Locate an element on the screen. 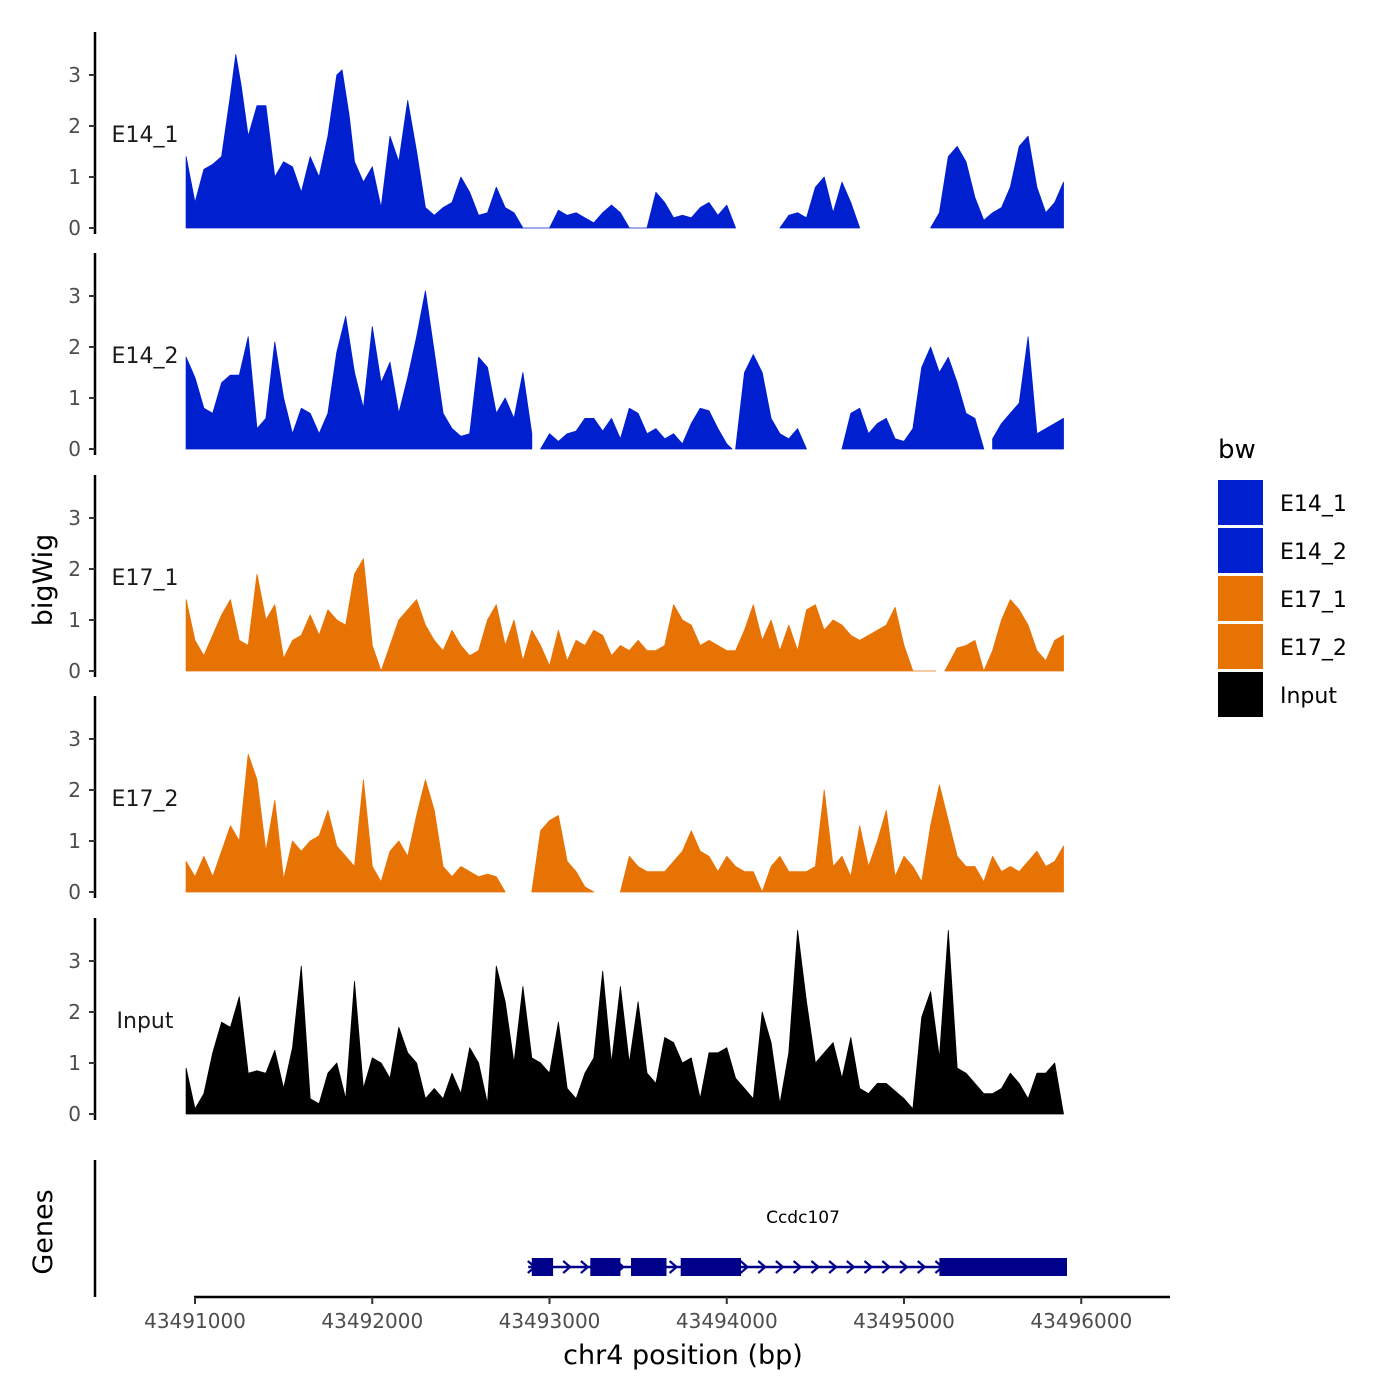  track-e14-1: 0 1 2 3 E14_1 is located at coordinates (566, 136).